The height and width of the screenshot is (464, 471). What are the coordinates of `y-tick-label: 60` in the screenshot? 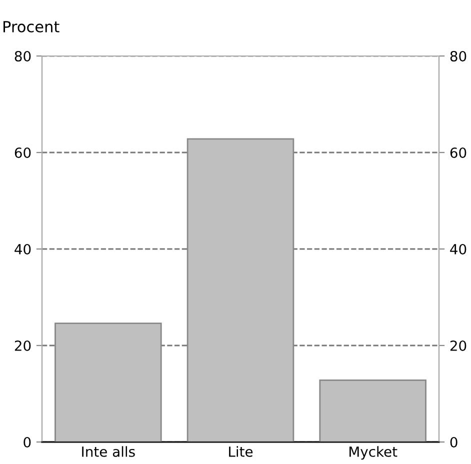 It's located at (22, 152).